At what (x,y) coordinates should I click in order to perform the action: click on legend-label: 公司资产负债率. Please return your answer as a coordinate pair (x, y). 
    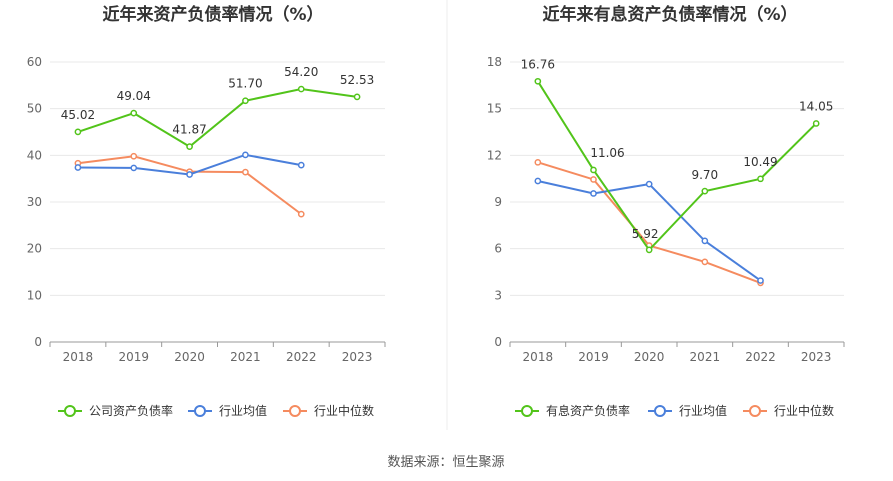
    Looking at the image, I should click on (131, 410).